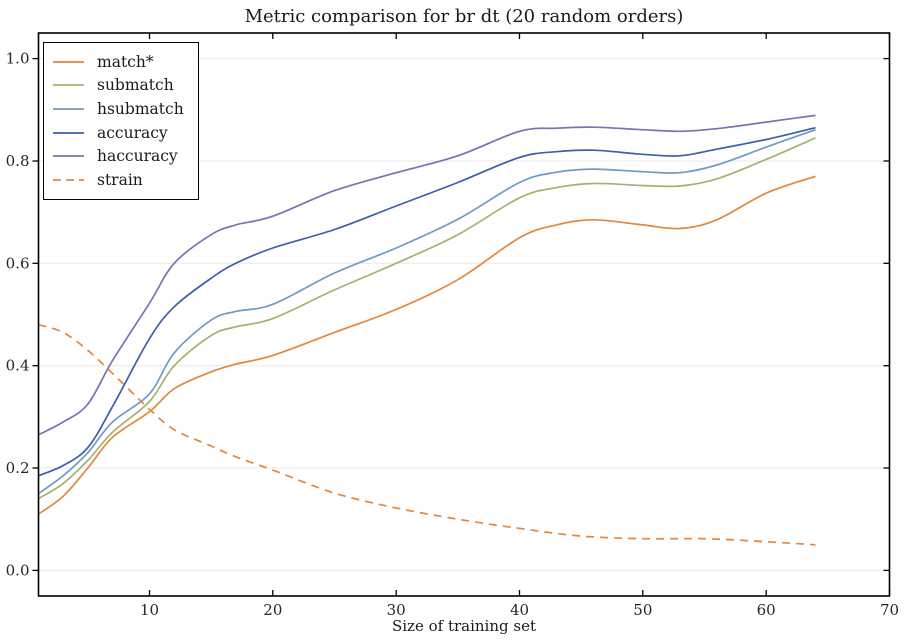  I want to click on legend-label: strain, so click(120, 179).